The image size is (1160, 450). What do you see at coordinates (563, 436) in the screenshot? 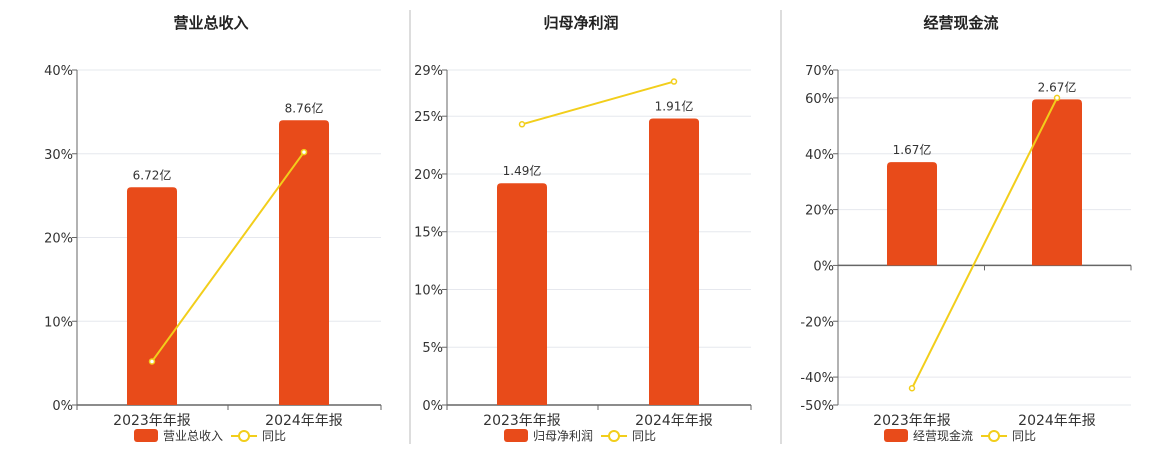
I see `legend-bar-label: 归母净利润` at bounding box center [563, 436].